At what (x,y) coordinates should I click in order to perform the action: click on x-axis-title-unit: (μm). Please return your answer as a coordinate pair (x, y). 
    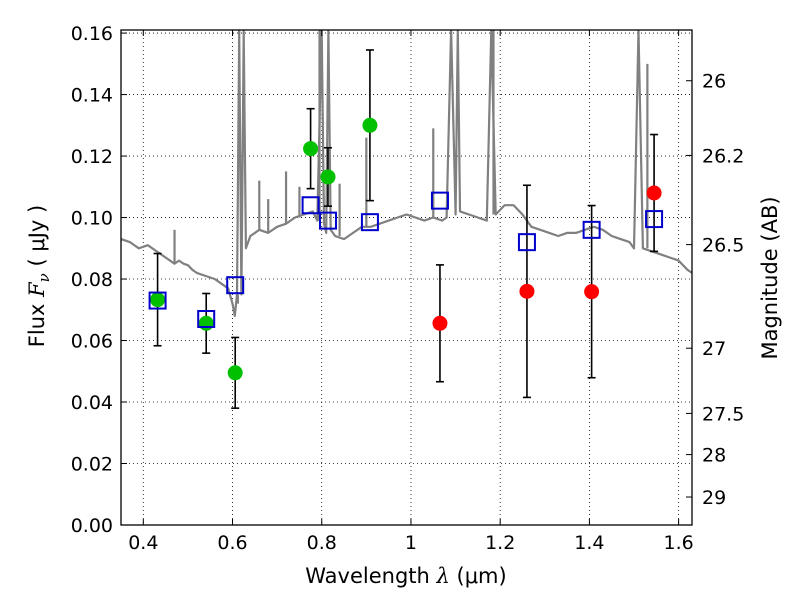
    Looking at the image, I should click on (478, 576).